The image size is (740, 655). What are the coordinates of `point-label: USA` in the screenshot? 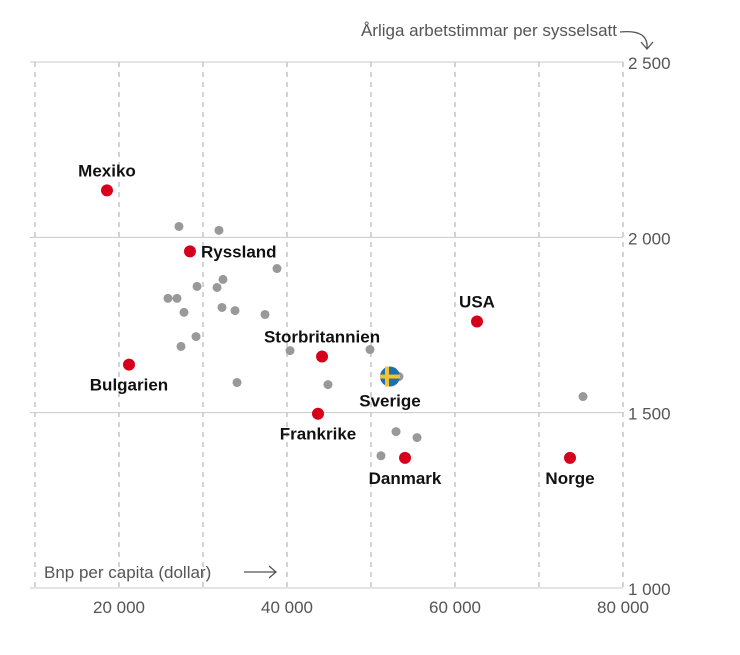 It's located at (477, 301).